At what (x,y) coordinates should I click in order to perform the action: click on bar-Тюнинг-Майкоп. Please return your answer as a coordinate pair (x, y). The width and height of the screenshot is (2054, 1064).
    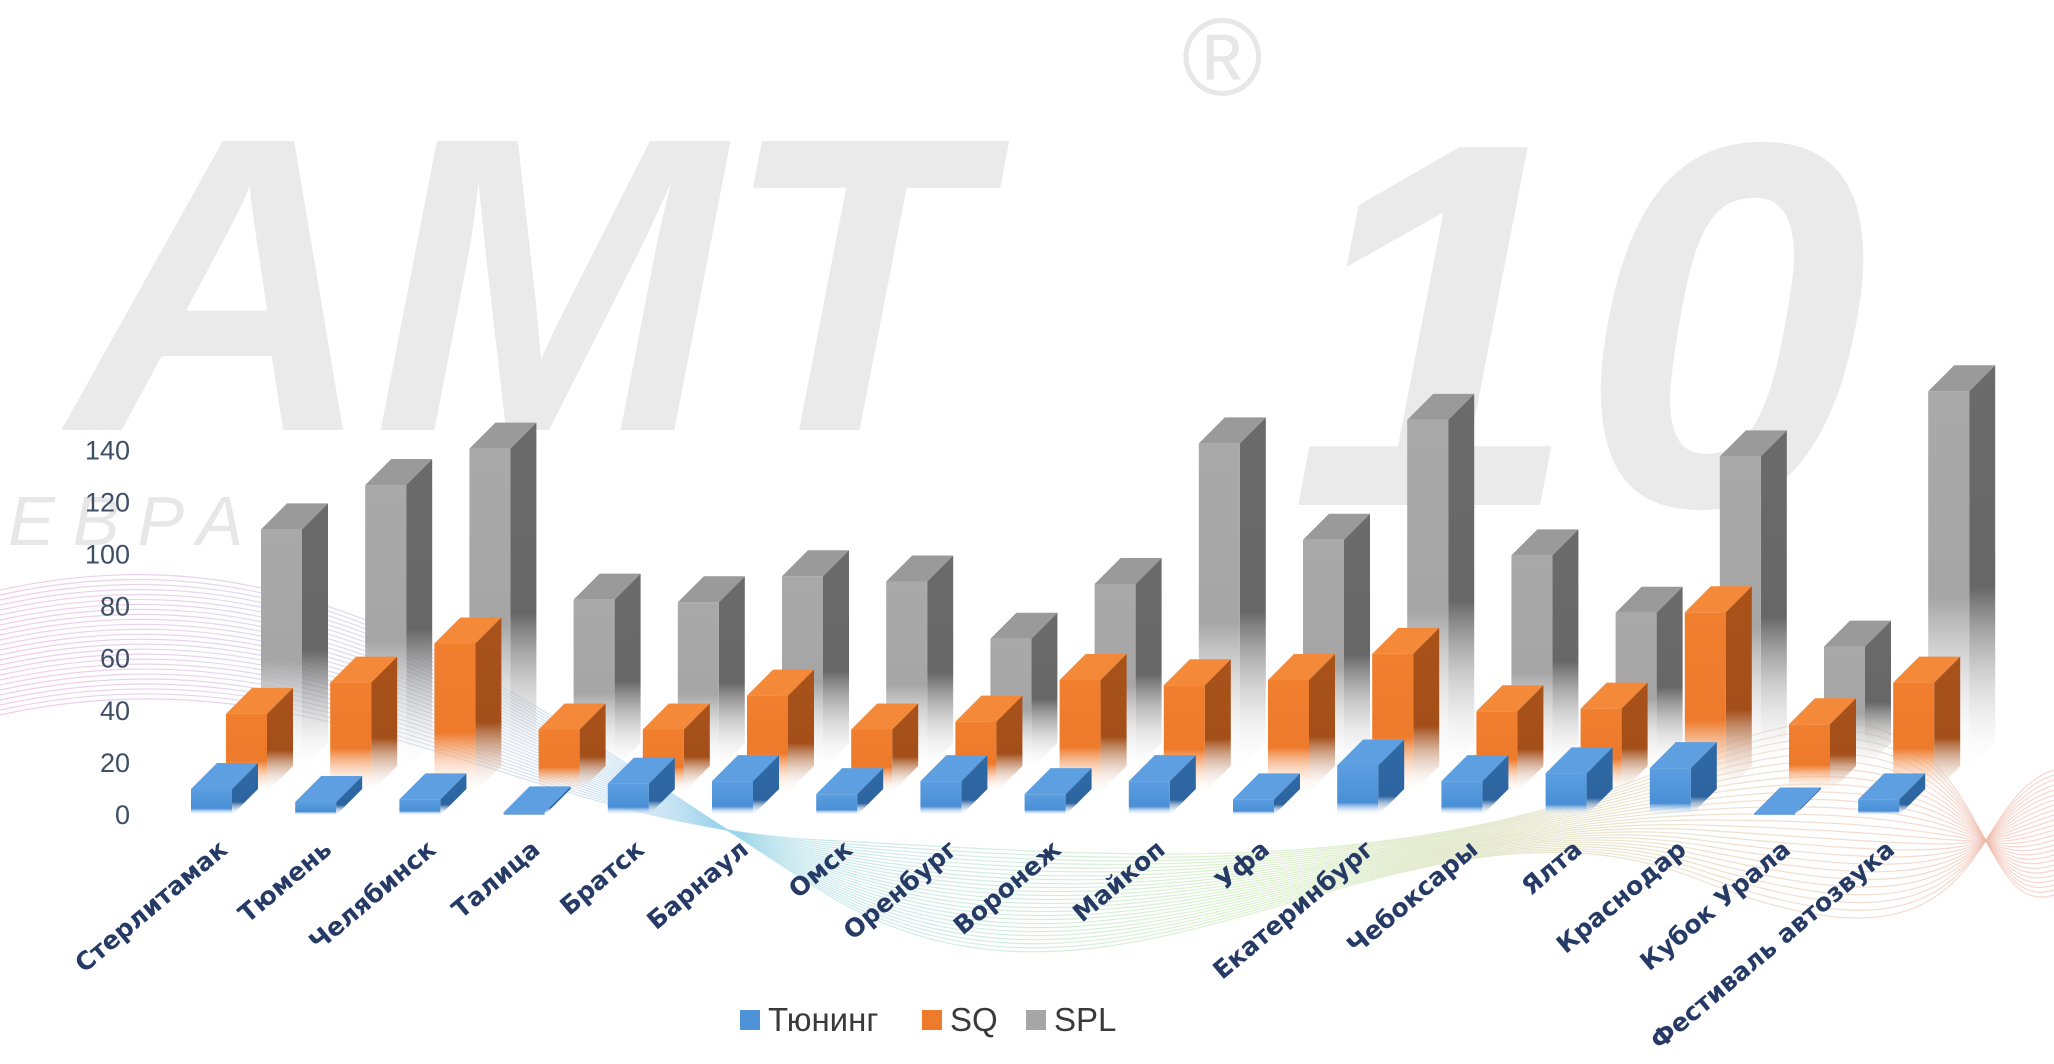
    Looking at the image, I should click on (1162, 785).